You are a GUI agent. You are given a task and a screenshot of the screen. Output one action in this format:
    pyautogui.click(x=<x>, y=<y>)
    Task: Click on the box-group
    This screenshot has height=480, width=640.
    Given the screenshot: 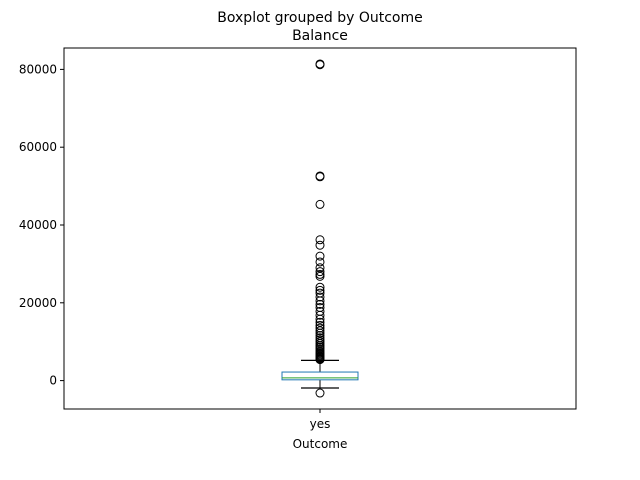 What is the action you would take?
    pyautogui.click(x=320, y=228)
    